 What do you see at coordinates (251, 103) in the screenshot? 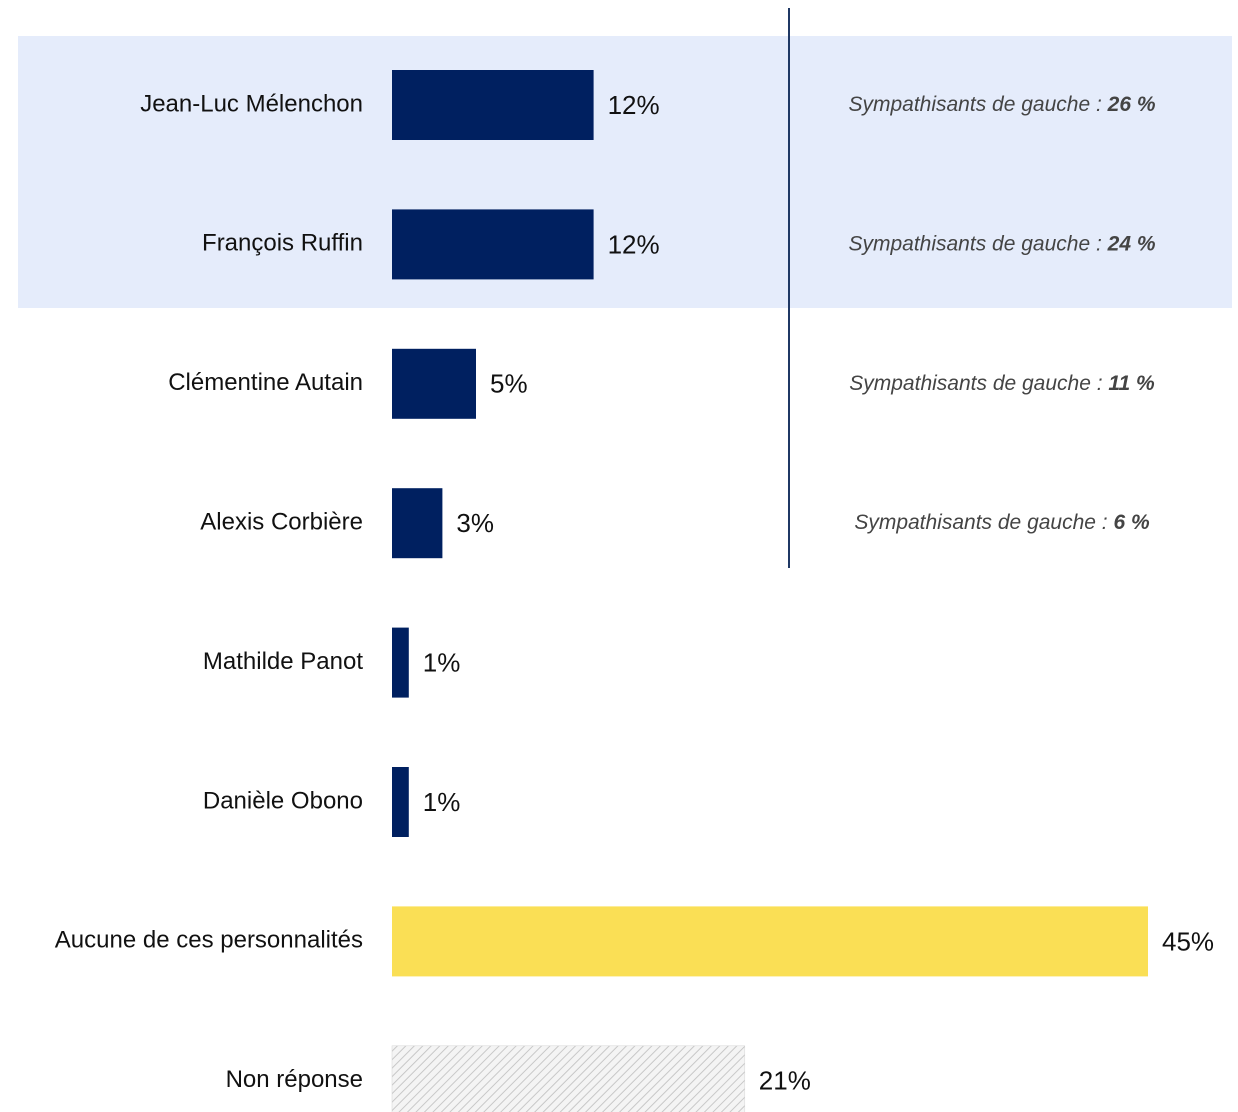
I see `category-label: Jean-Luc Mélenchon` at bounding box center [251, 103].